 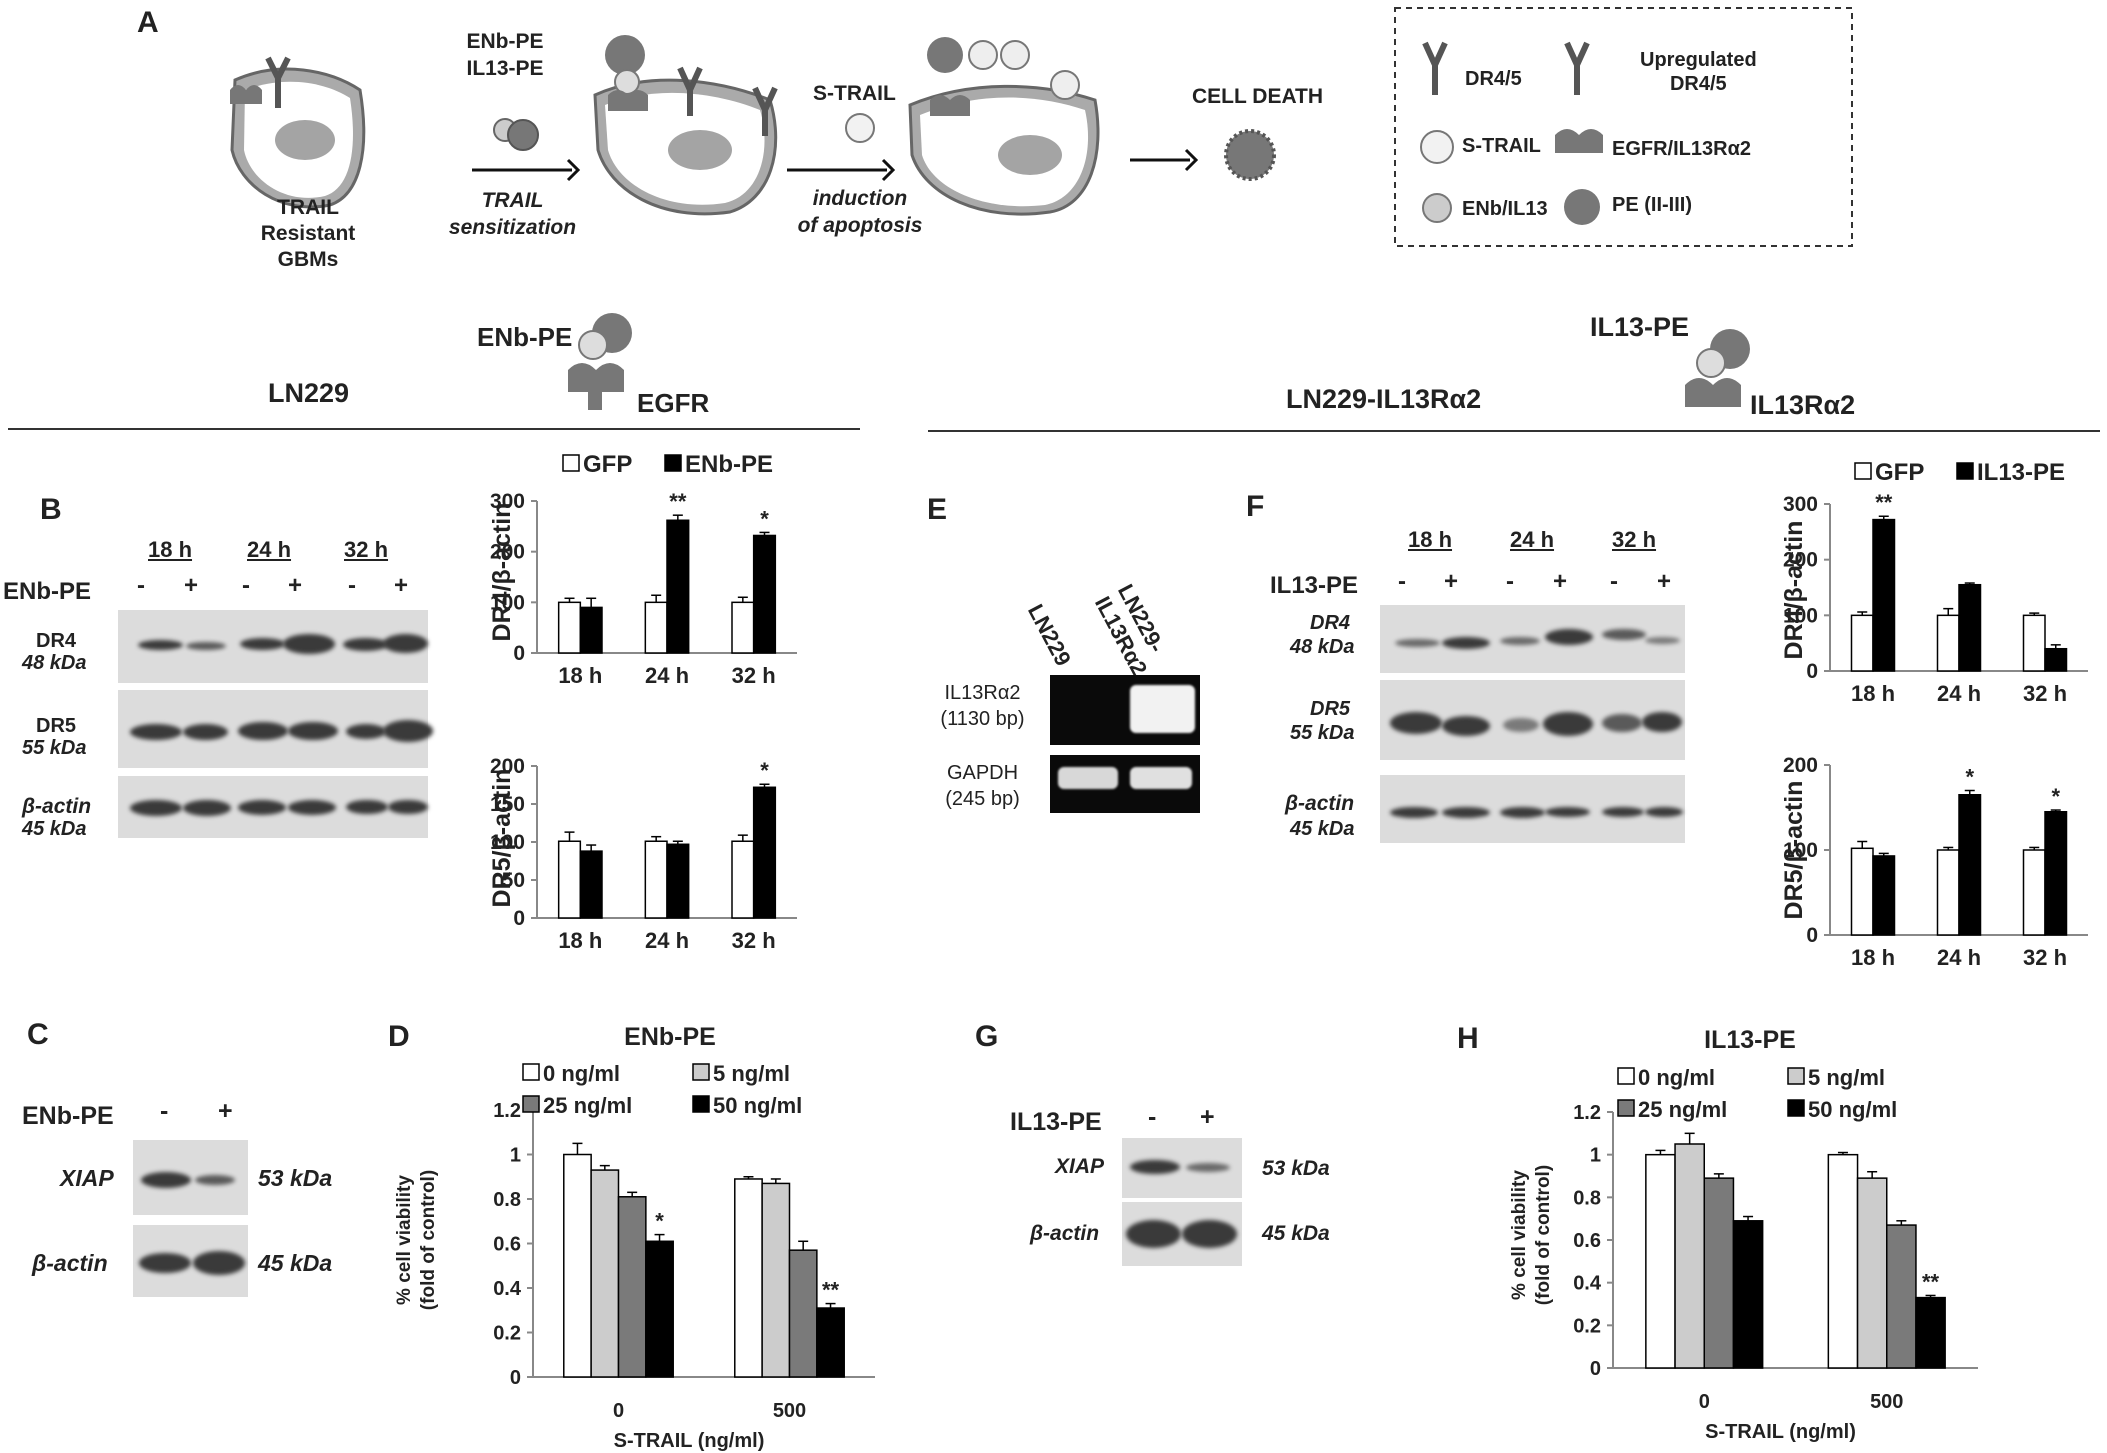 I want to click on D-ytick-label-0: 0, so click(x=515, y=1378).